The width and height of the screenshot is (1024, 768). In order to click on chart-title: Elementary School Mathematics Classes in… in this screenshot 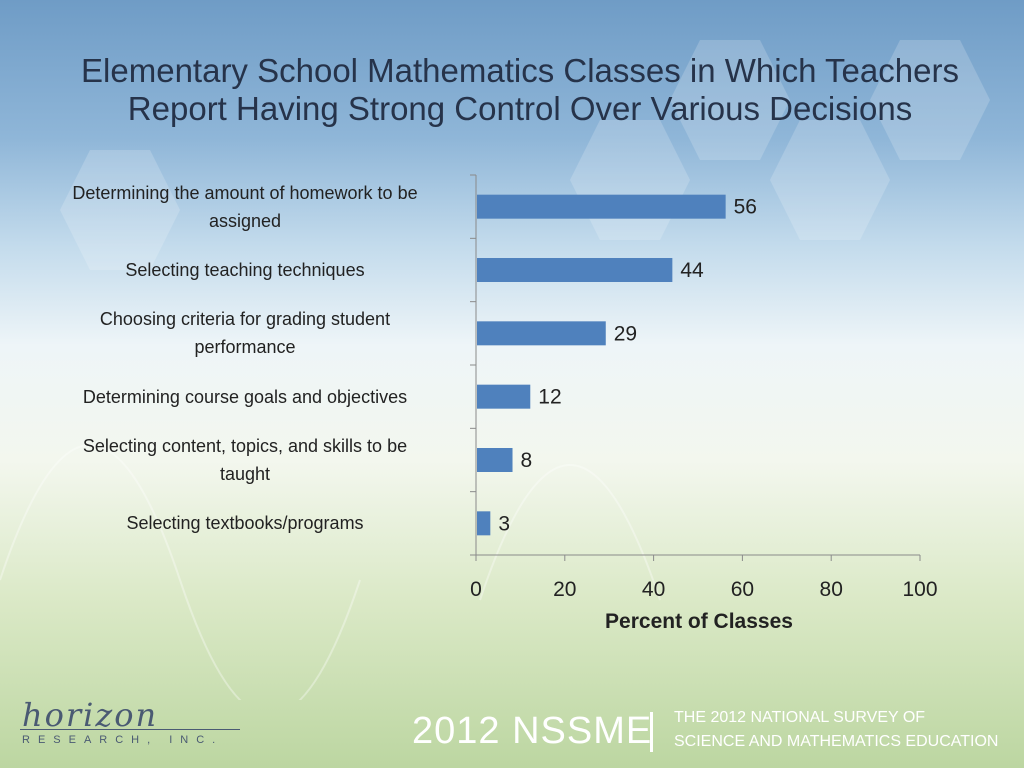, I will do `click(520, 90)`.